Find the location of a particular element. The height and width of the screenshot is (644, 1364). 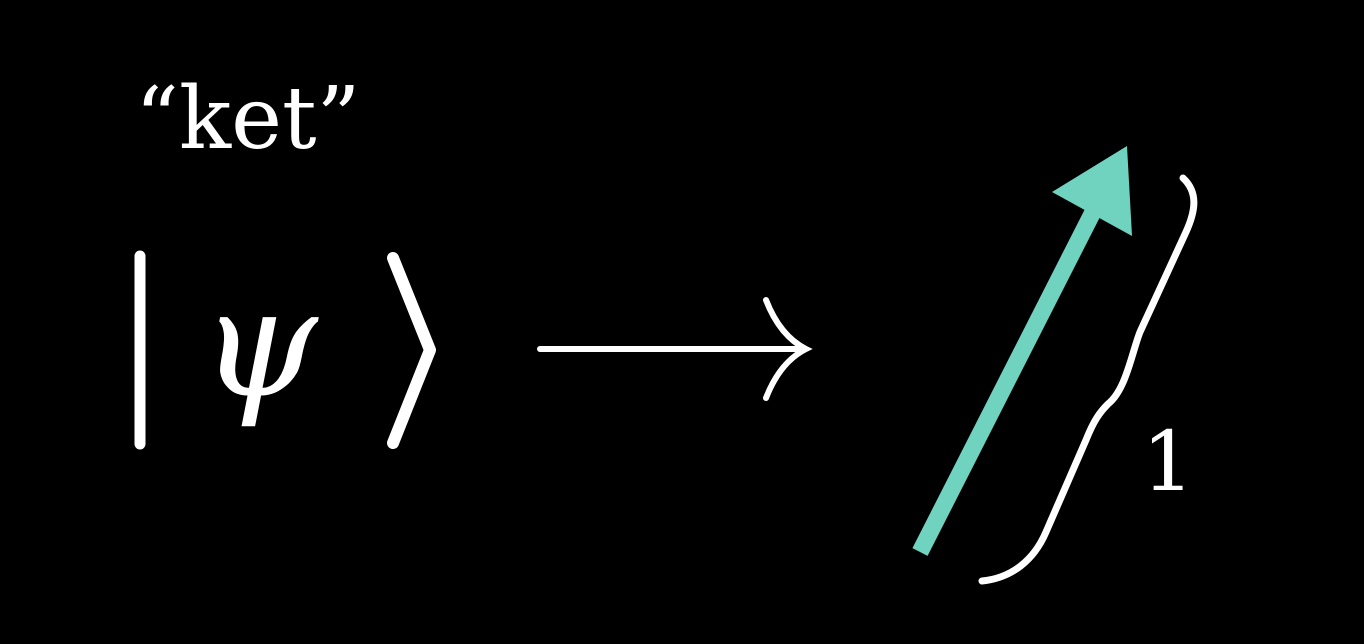

ket-notation: ψ is located at coordinates (285, 350).